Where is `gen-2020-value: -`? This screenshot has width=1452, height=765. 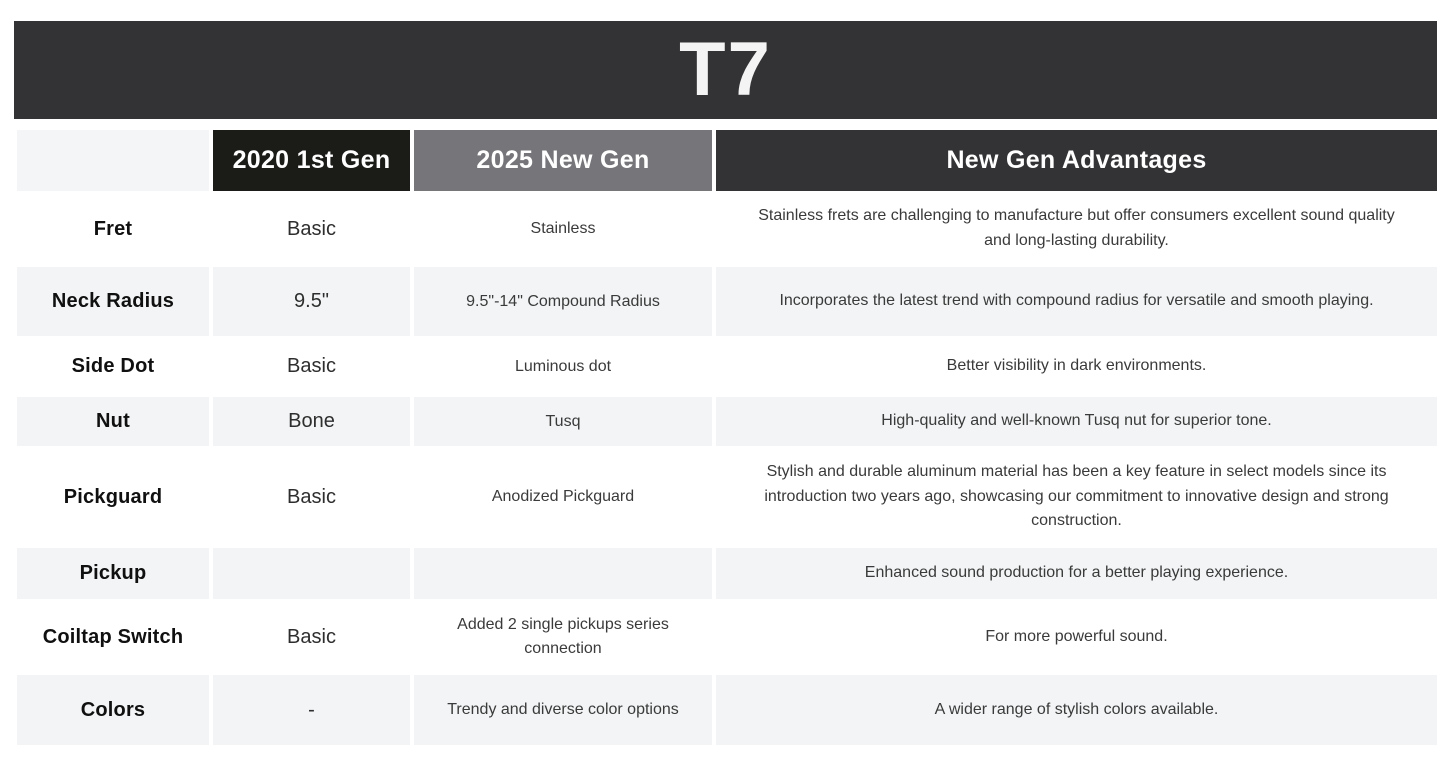 gen-2020-value: - is located at coordinates (311, 710).